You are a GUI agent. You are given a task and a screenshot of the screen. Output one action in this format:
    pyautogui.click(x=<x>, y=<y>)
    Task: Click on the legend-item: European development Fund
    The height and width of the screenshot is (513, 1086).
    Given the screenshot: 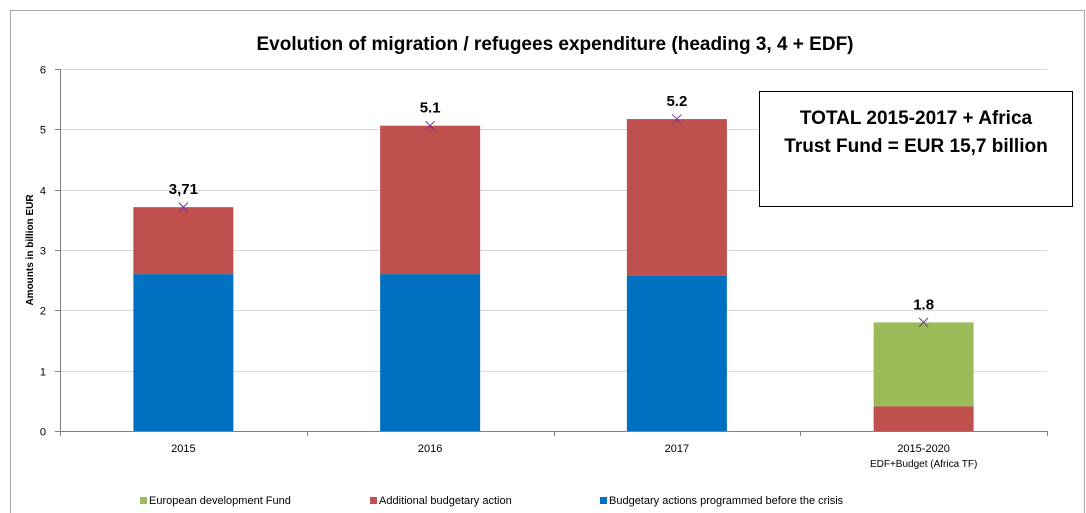 What is the action you would take?
    pyautogui.click(x=215, y=501)
    